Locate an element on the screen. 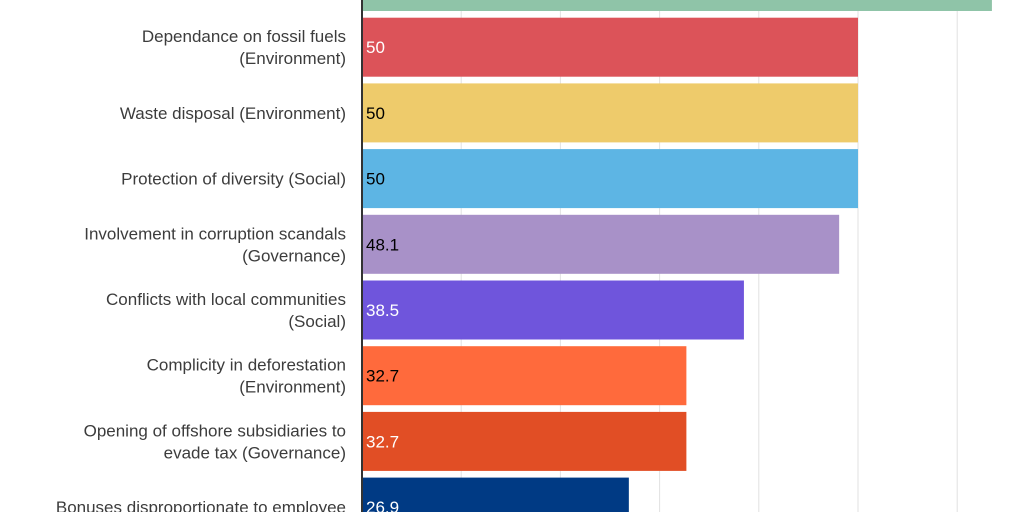 The image size is (1024, 512). category-label: evade tax (Governance) is located at coordinates (255, 452).